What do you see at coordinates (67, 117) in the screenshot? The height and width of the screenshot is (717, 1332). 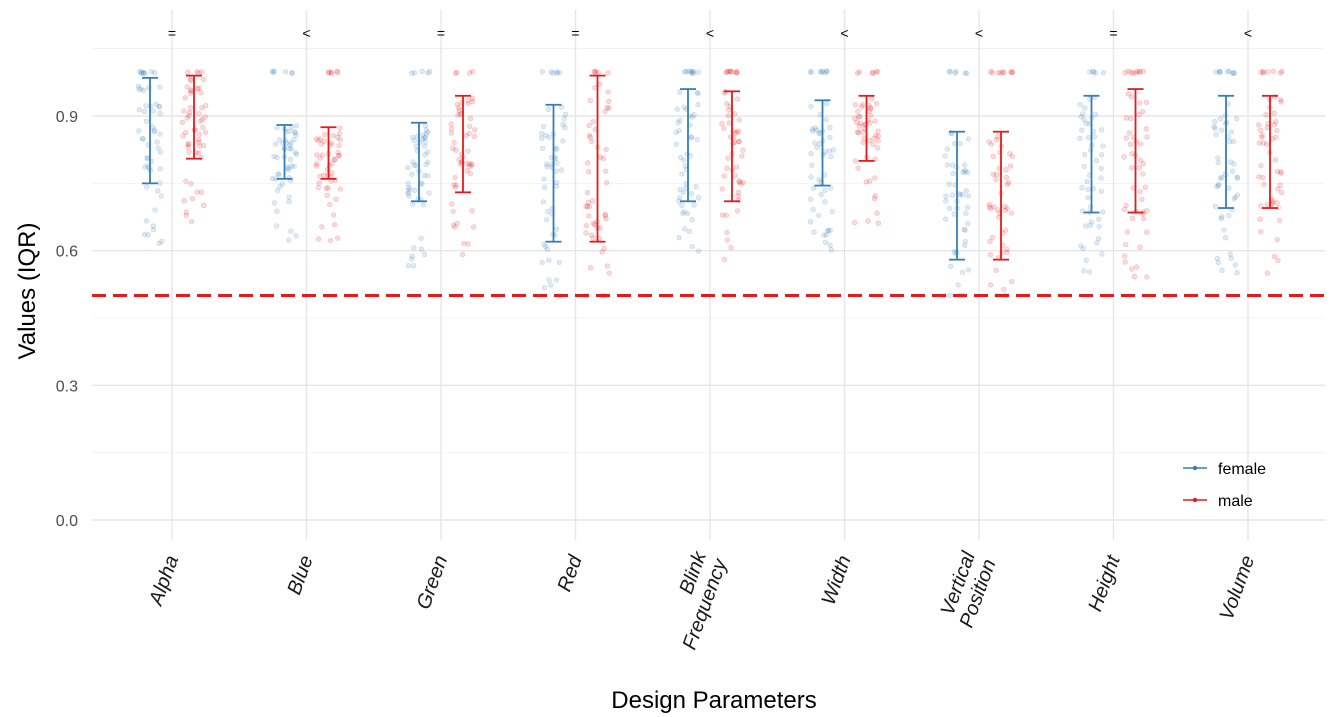 I see `y-tick-label: 0.9` at bounding box center [67, 117].